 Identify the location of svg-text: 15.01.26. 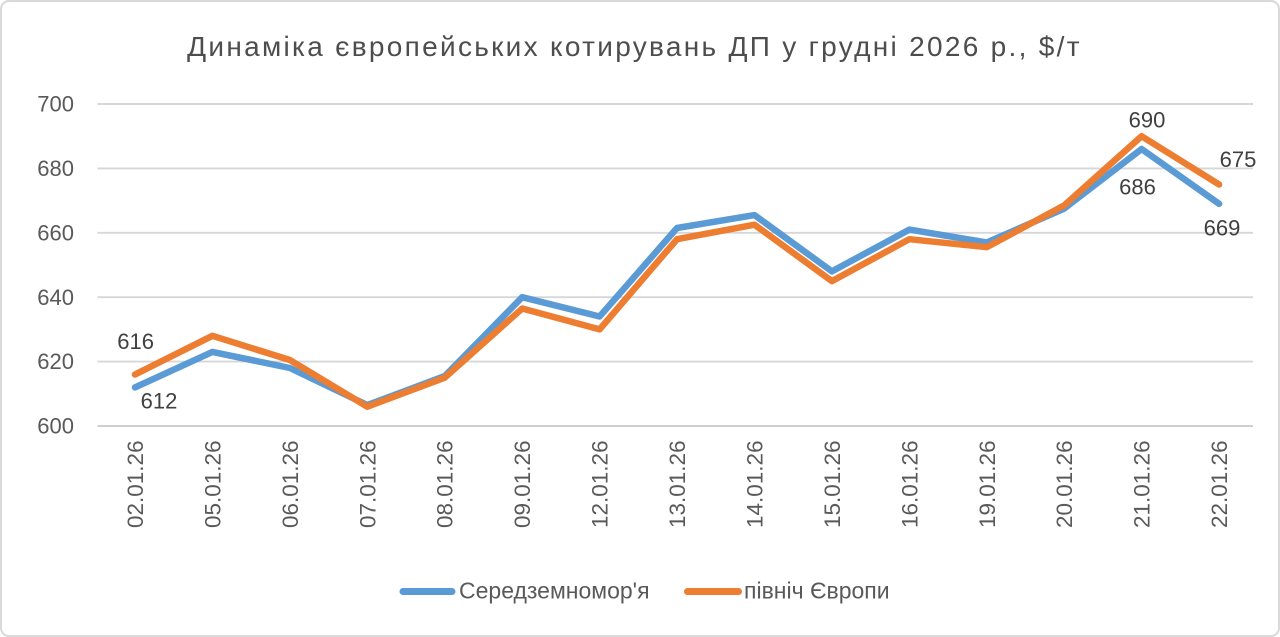
(832, 484).